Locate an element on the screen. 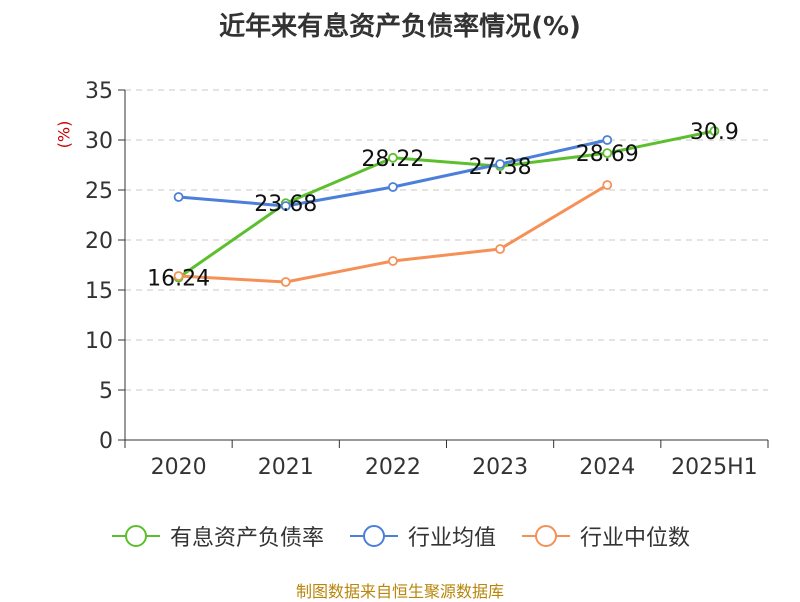 This screenshot has height=602, width=800. legend: 有息资产负债率 行业均值 行业中位数 is located at coordinates (400, 536).